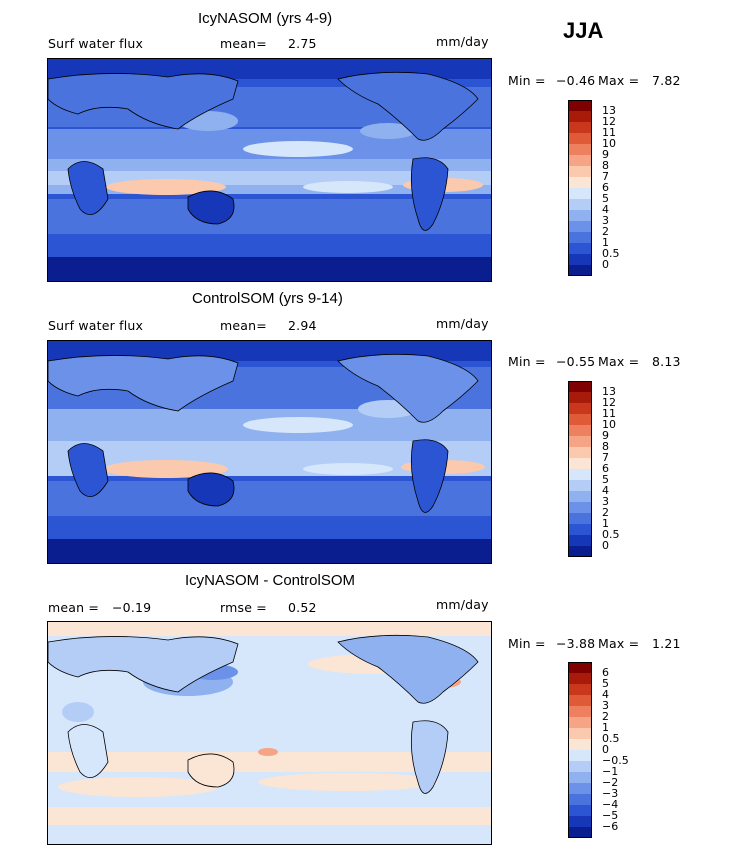  I want to click on panel-2-mean-value: 2.94, so click(302, 325).